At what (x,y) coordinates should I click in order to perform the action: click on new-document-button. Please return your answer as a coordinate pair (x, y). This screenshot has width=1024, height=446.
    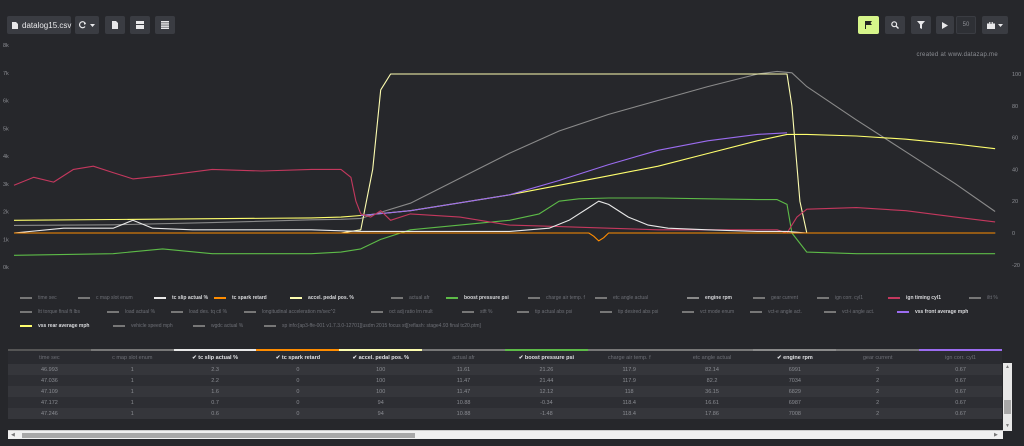
    Looking at the image, I should click on (115, 25).